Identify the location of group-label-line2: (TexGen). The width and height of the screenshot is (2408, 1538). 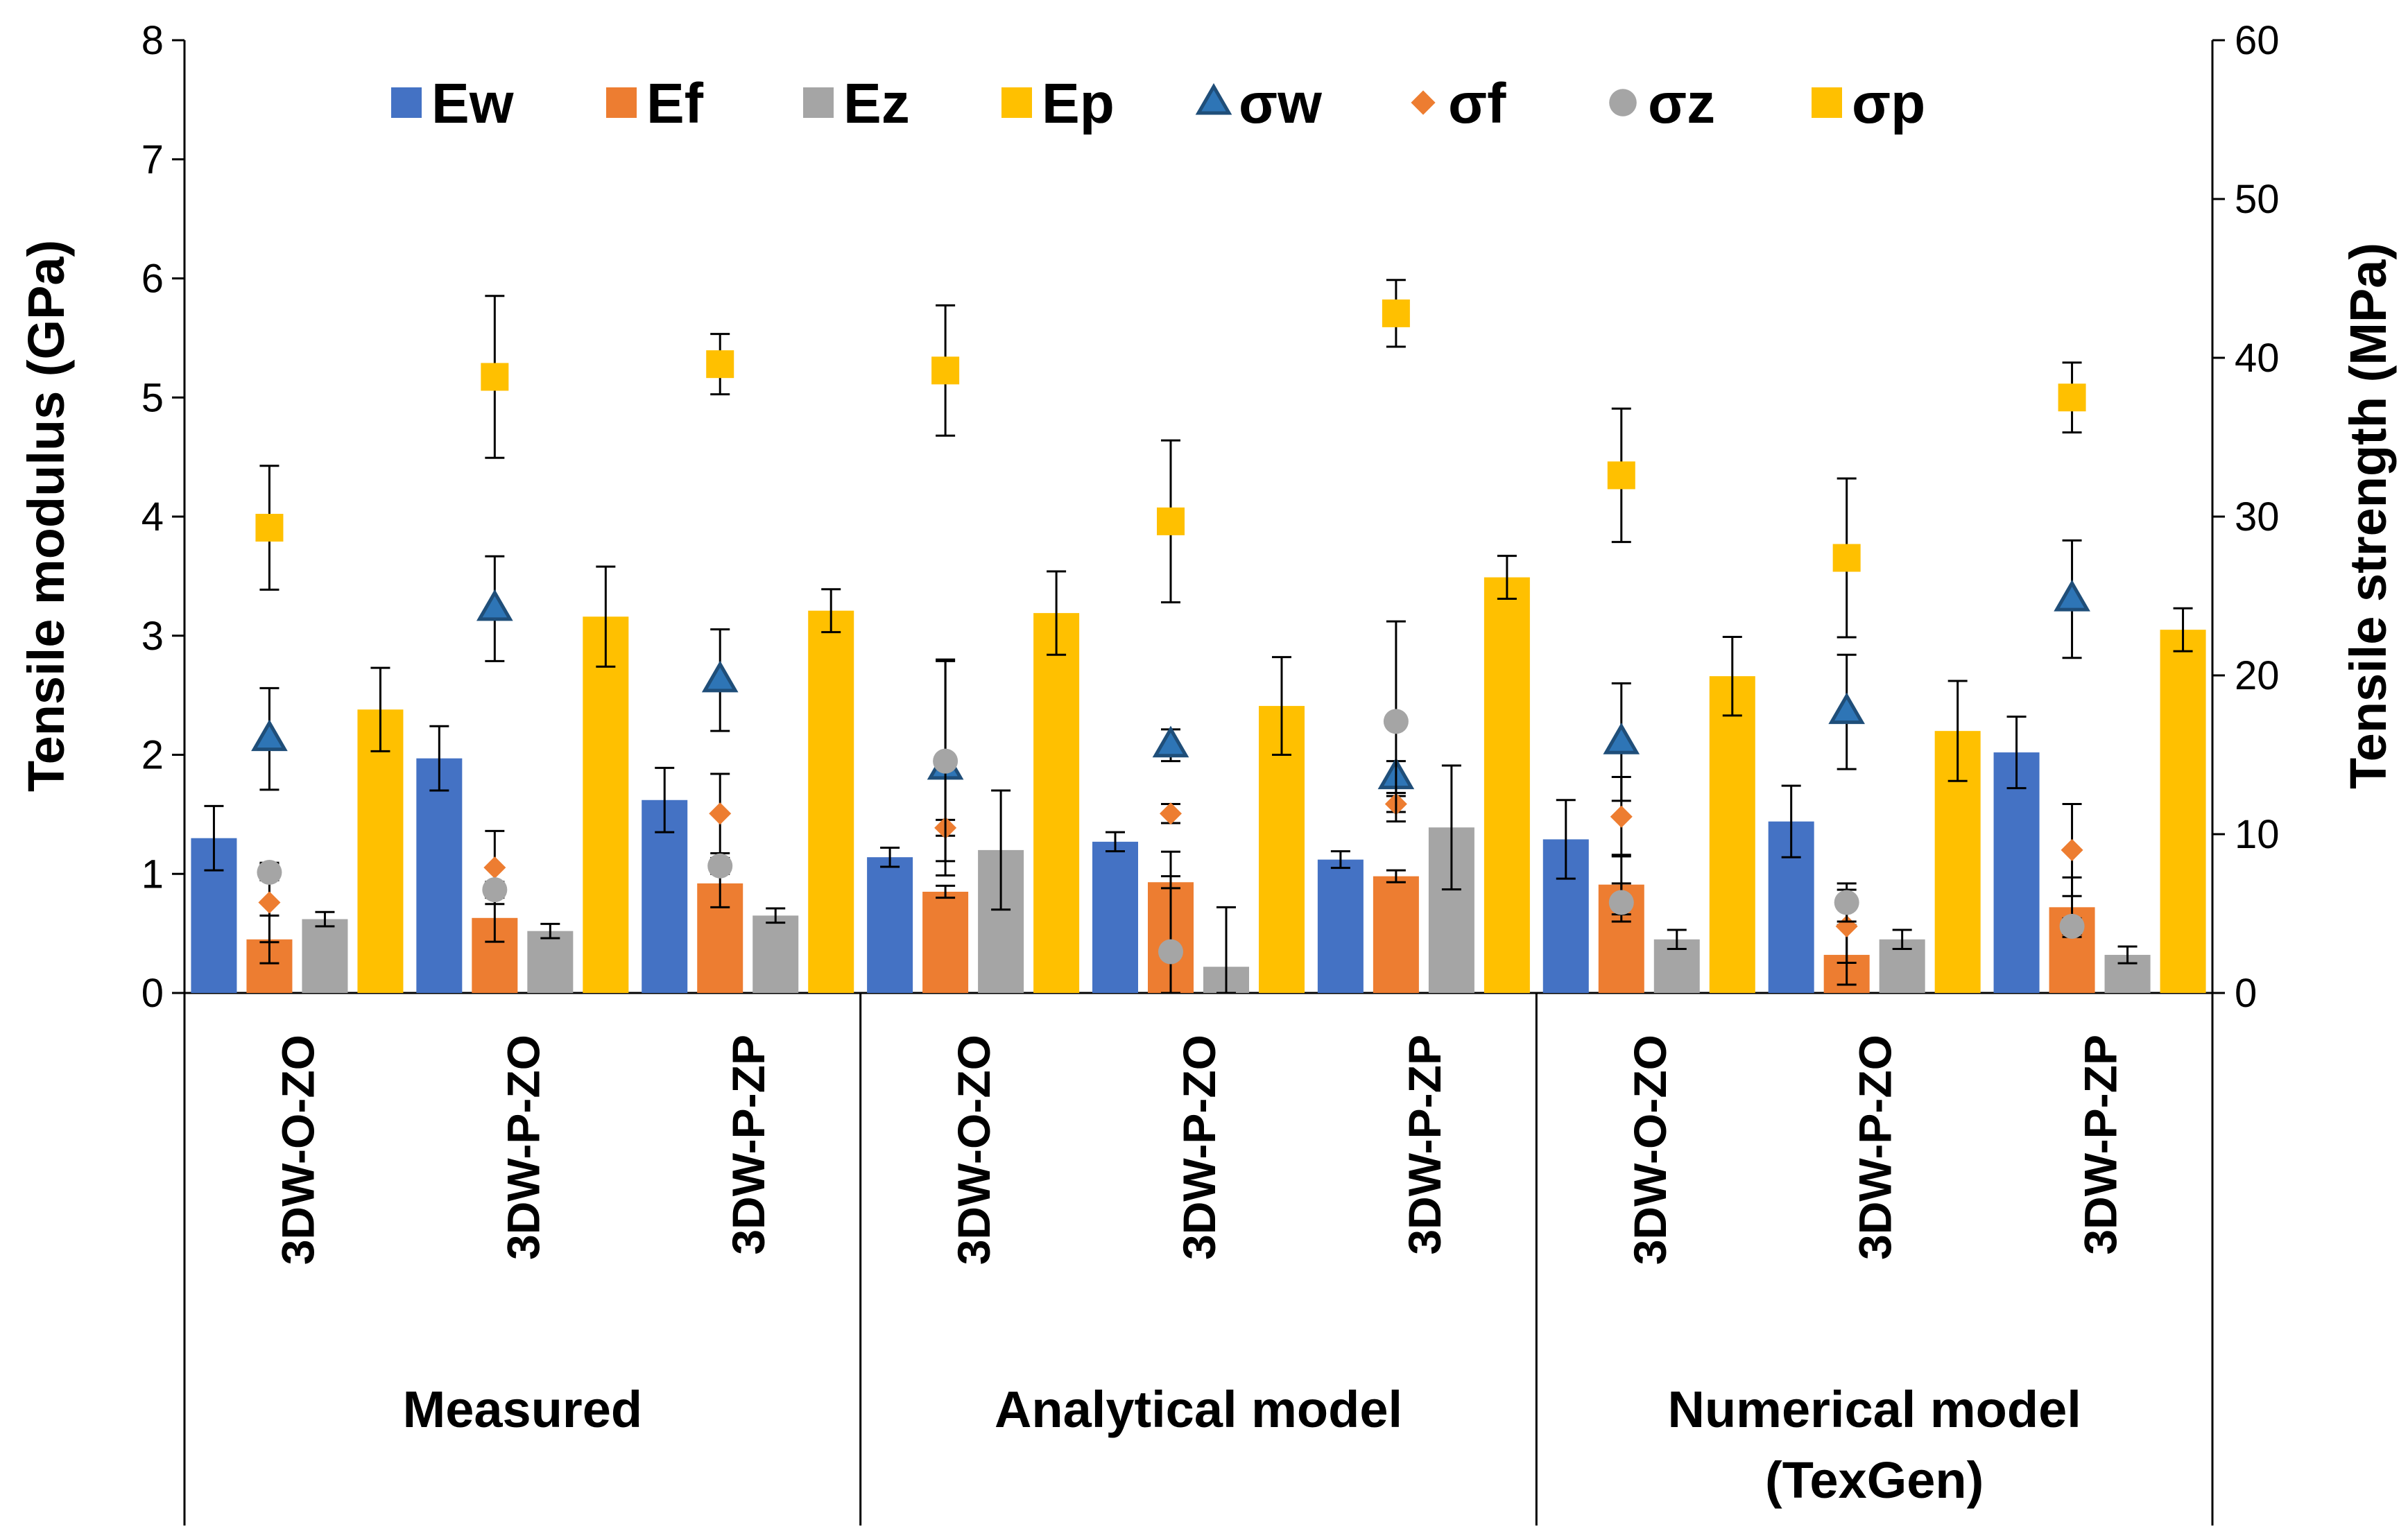
(1874, 1480).